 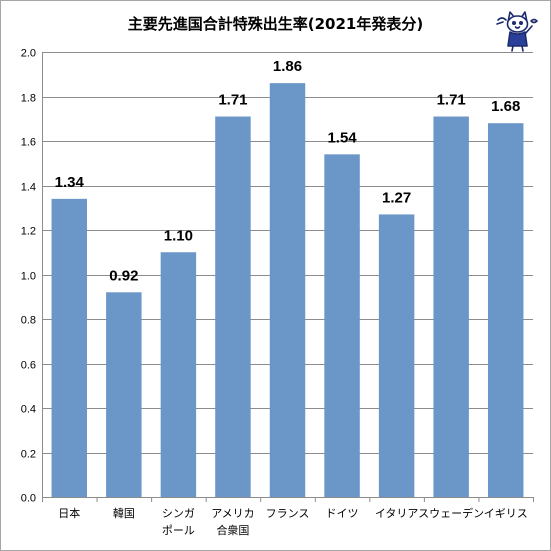 I want to click on x-category-label: 合衆国, so click(x=232, y=530).